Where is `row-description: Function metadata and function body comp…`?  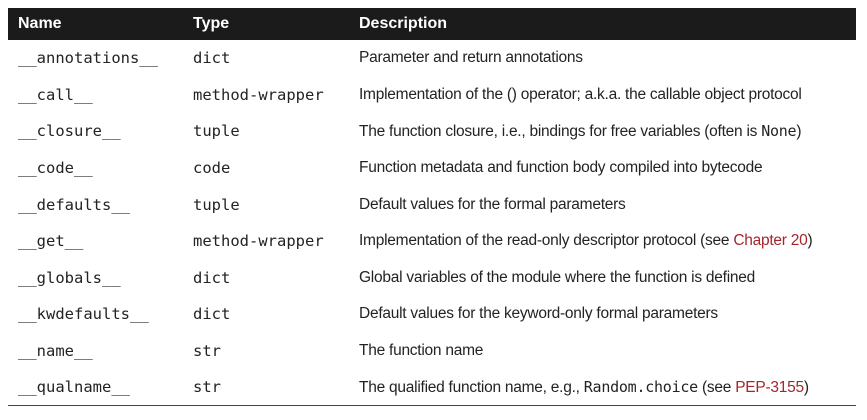
row-description: Function metadata and function body comp… is located at coordinates (561, 168).